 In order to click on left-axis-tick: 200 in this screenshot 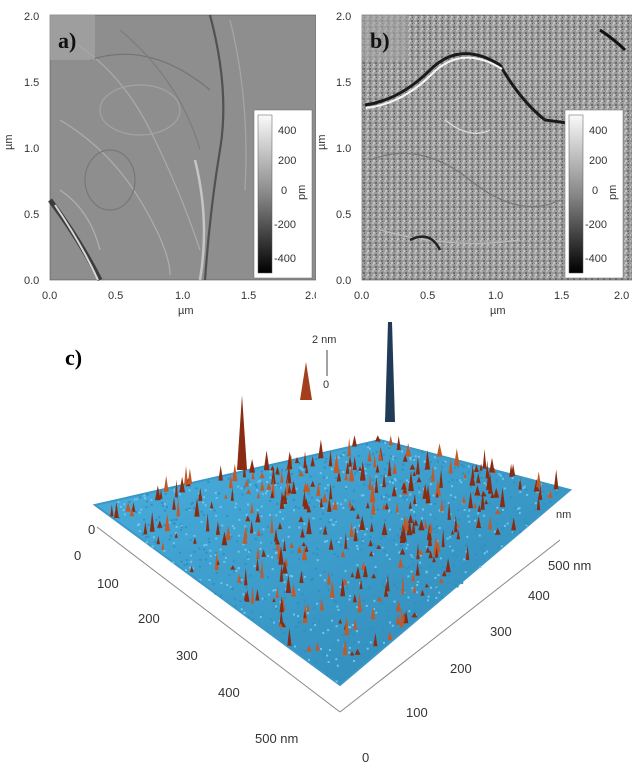, I will do `click(149, 618)`.